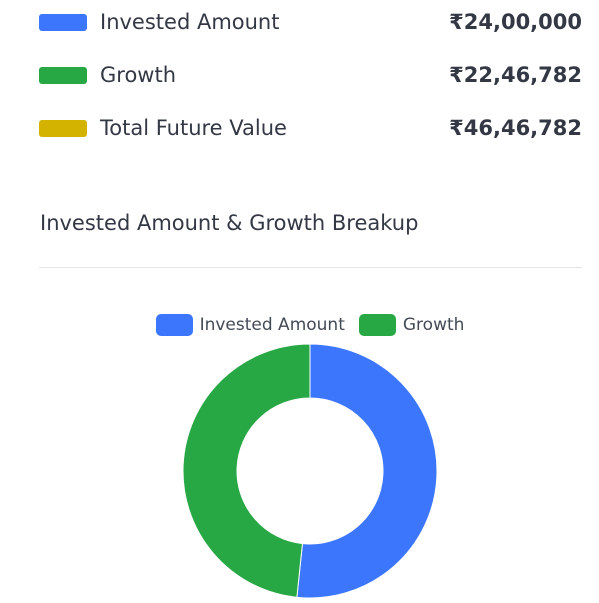 This screenshot has height=603, width=599. What do you see at coordinates (63, 22) in the screenshot?
I see `invested-swatch` at bounding box center [63, 22].